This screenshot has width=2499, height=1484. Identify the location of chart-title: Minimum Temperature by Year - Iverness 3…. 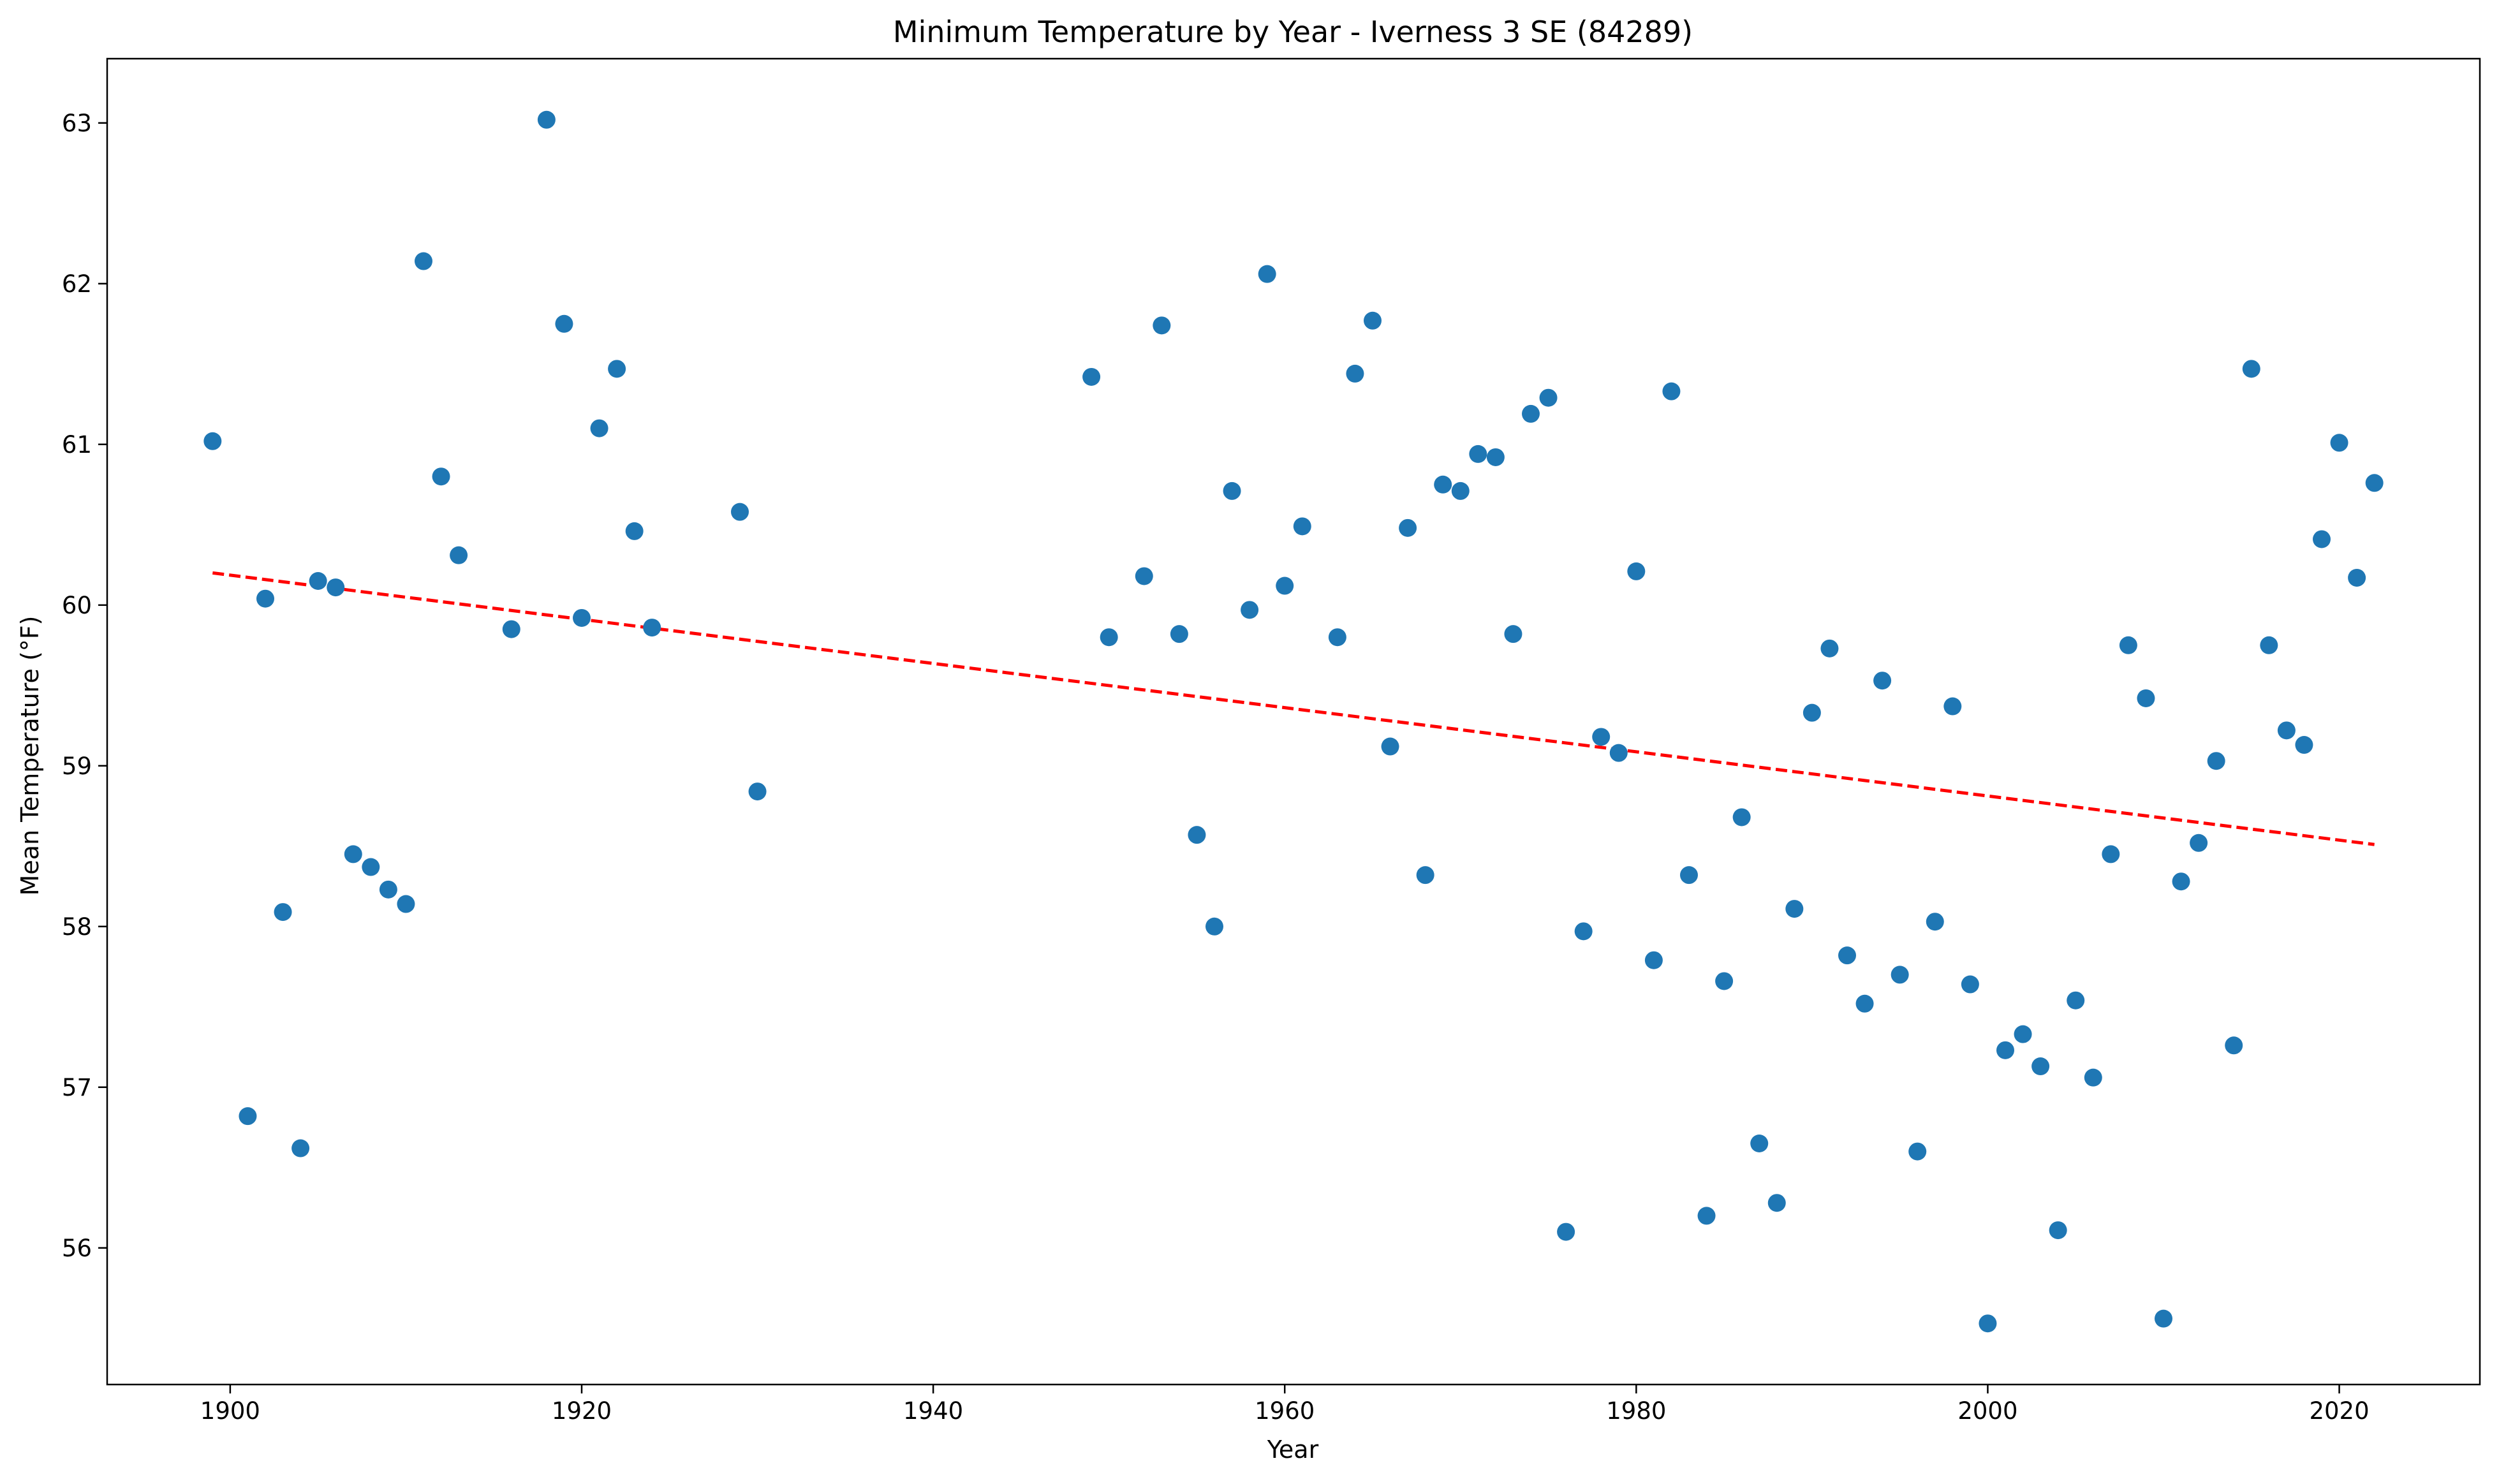
(1293, 32).